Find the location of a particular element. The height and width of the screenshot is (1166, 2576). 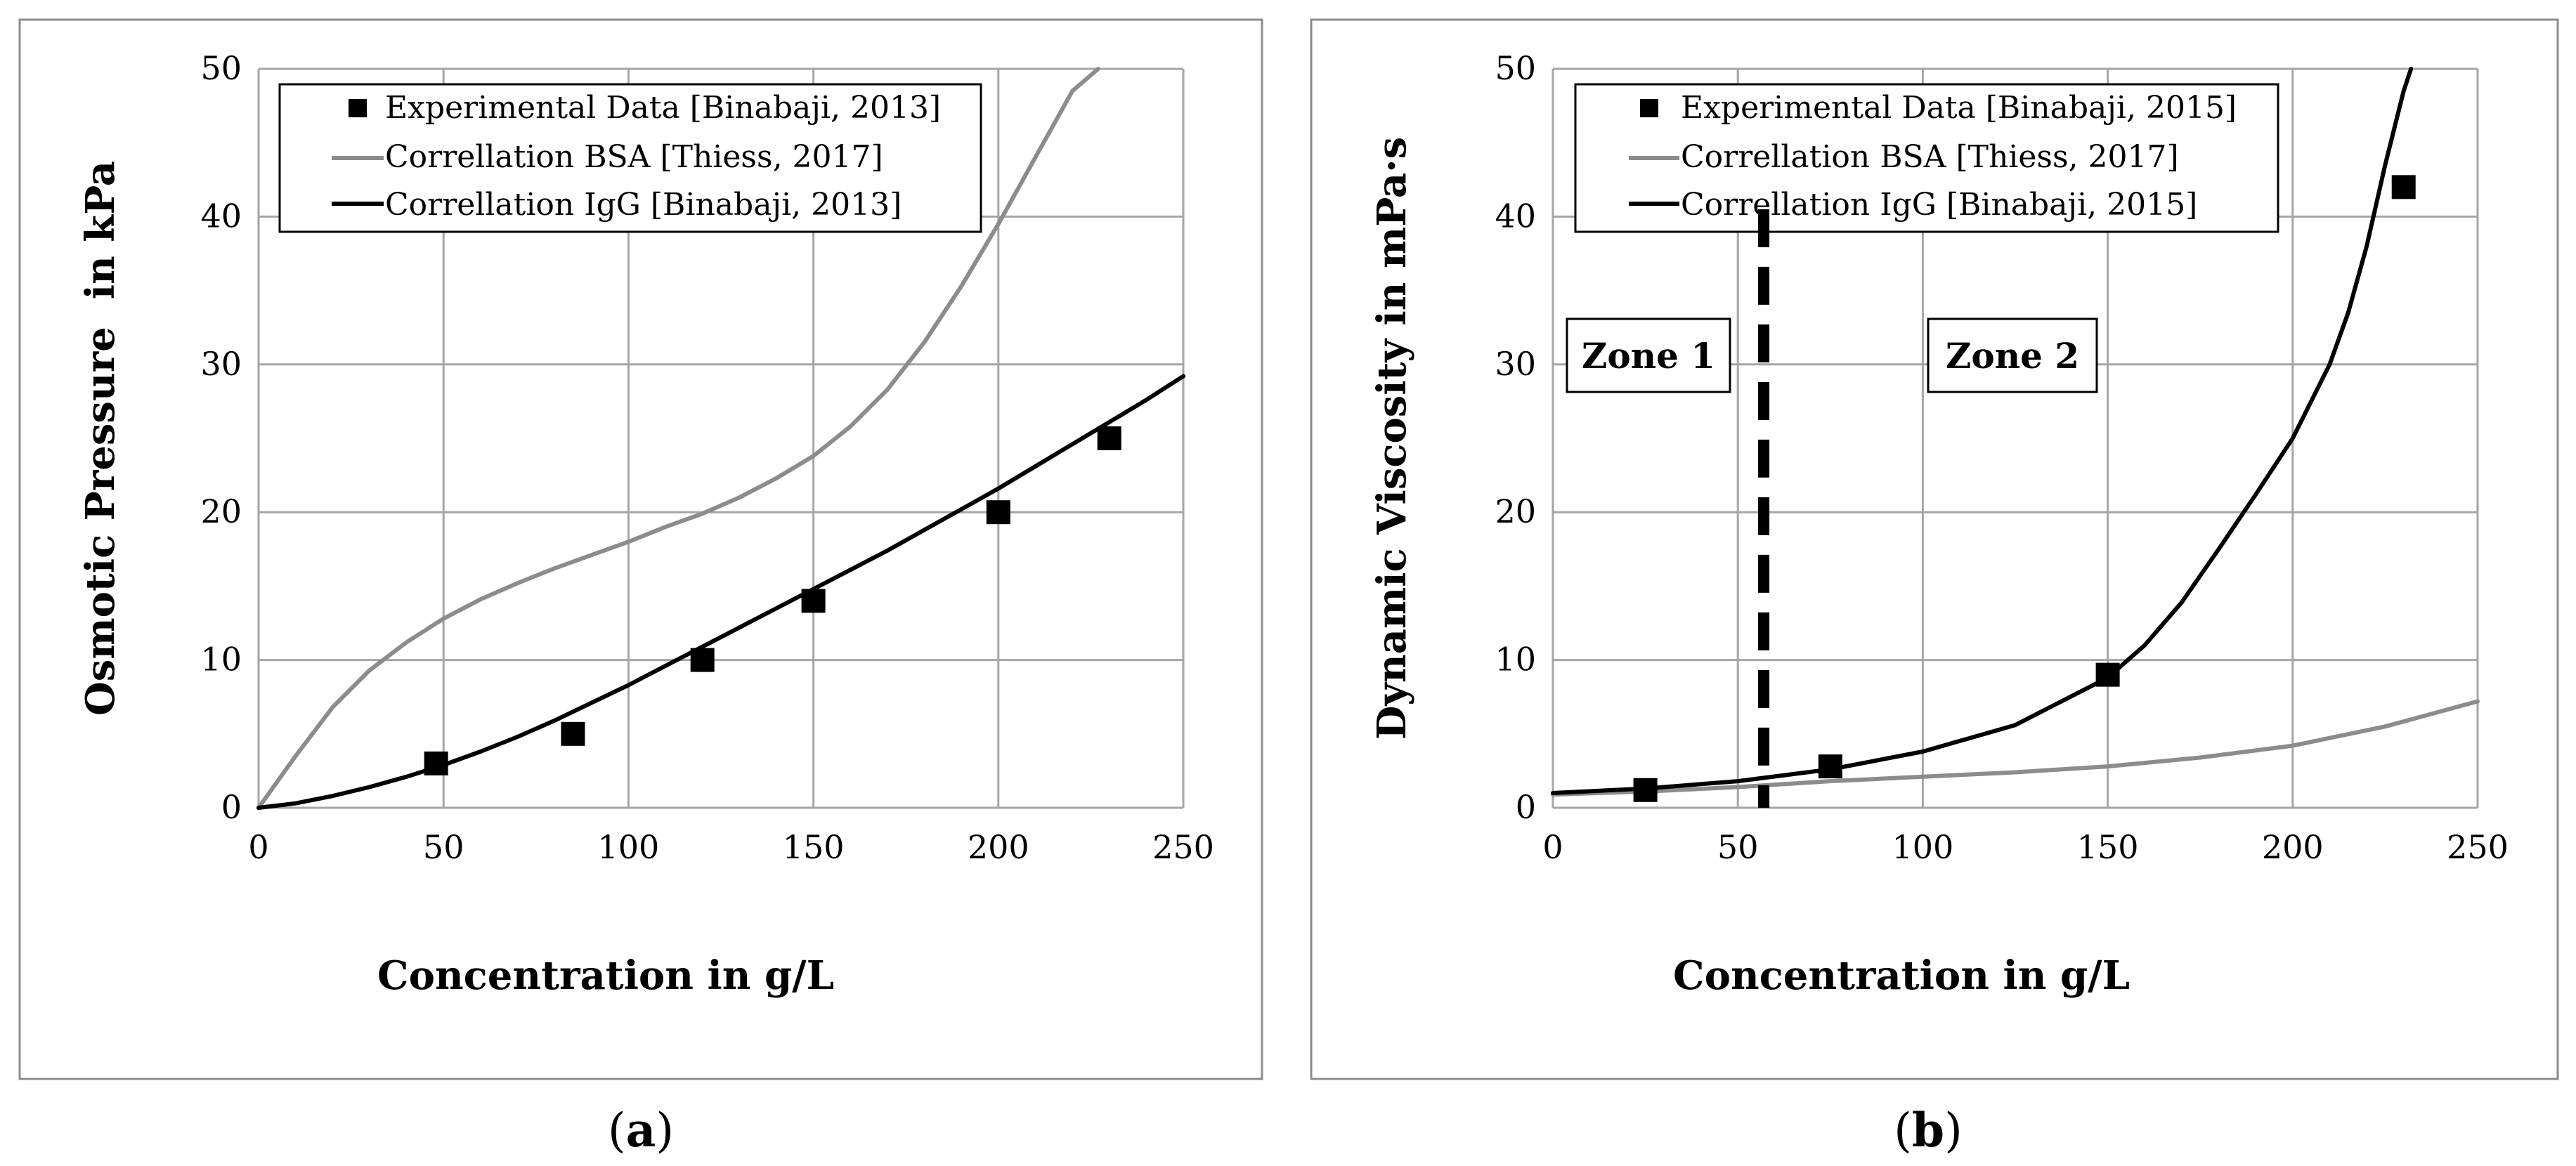

panel-a-caption-close: ) is located at coordinates (665, 1130).